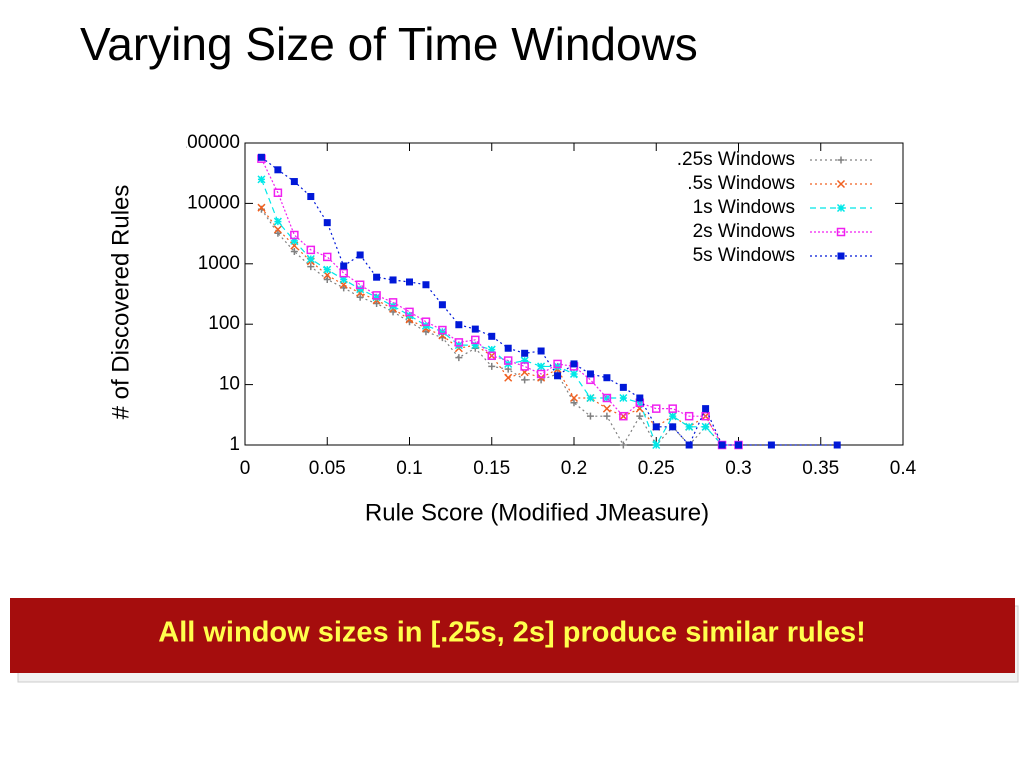 The image size is (1024, 773). What do you see at coordinates (208, 293) in the screenshot?
I see `y-tick-labels: 1 10 100 1000 10000 100000` at bounding box center [208, 293].